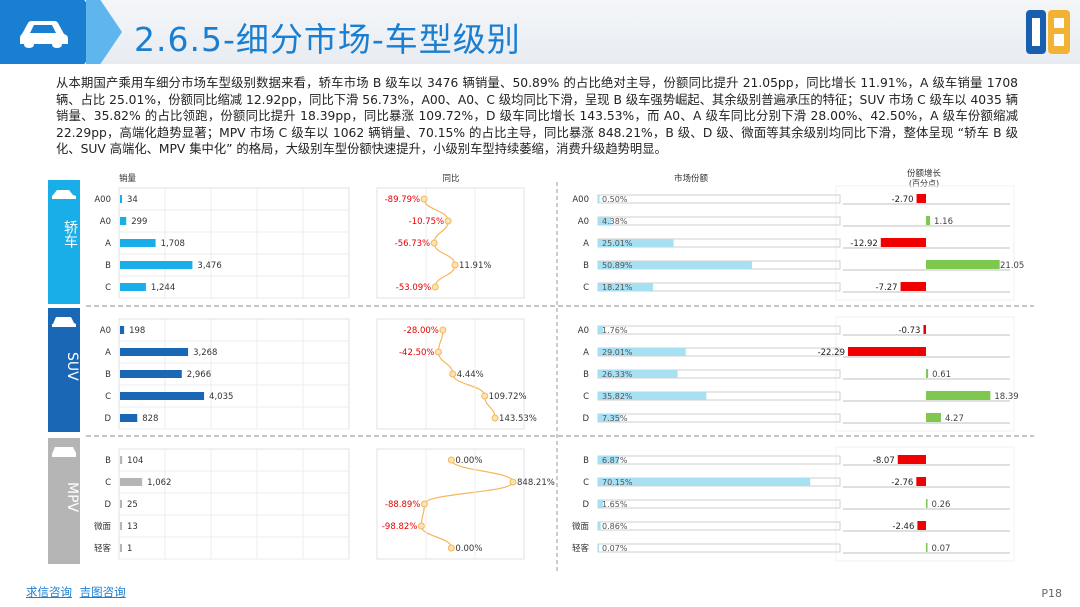 The width and height of the screenshot is (1080, 607). What do you see at coordinates (615, 199) in the screenshot?
I see `share-value-label: 0.50%` at bounding box center [615, 199].